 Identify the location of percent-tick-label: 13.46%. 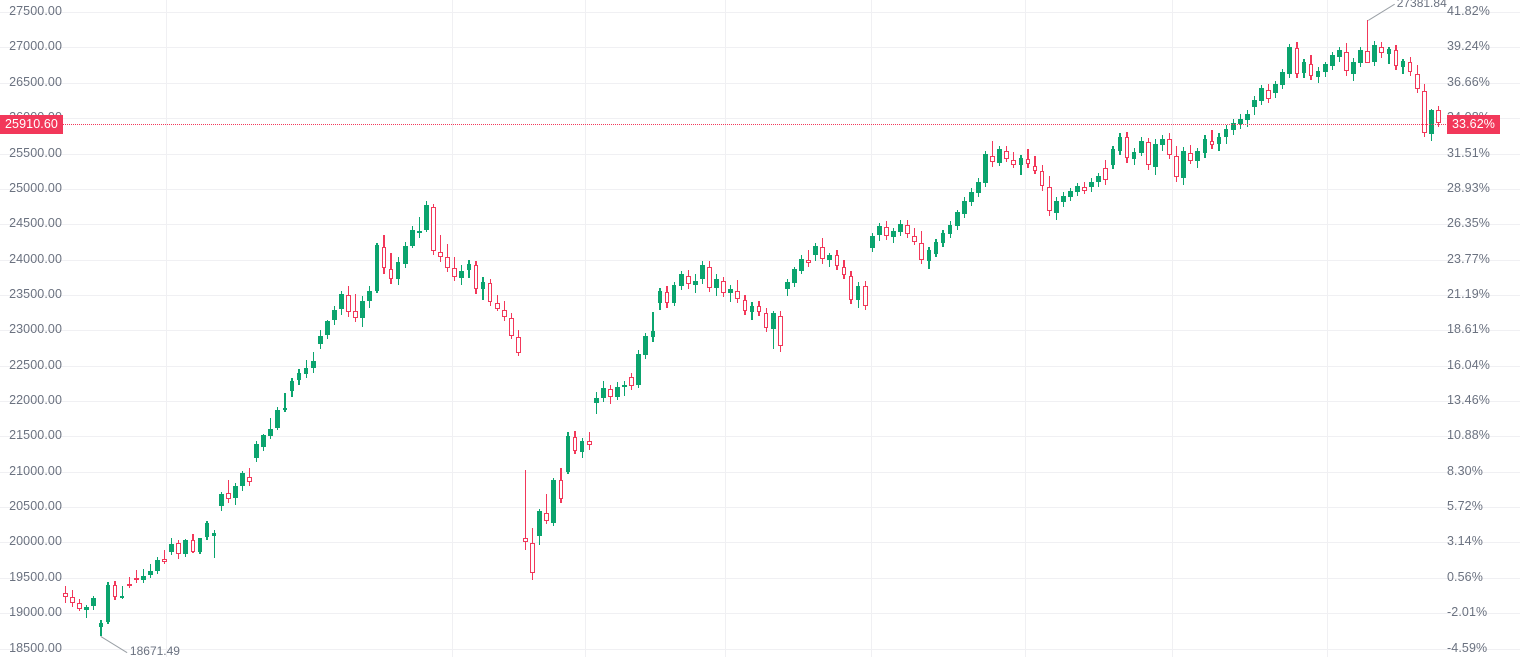
(1468, 400).